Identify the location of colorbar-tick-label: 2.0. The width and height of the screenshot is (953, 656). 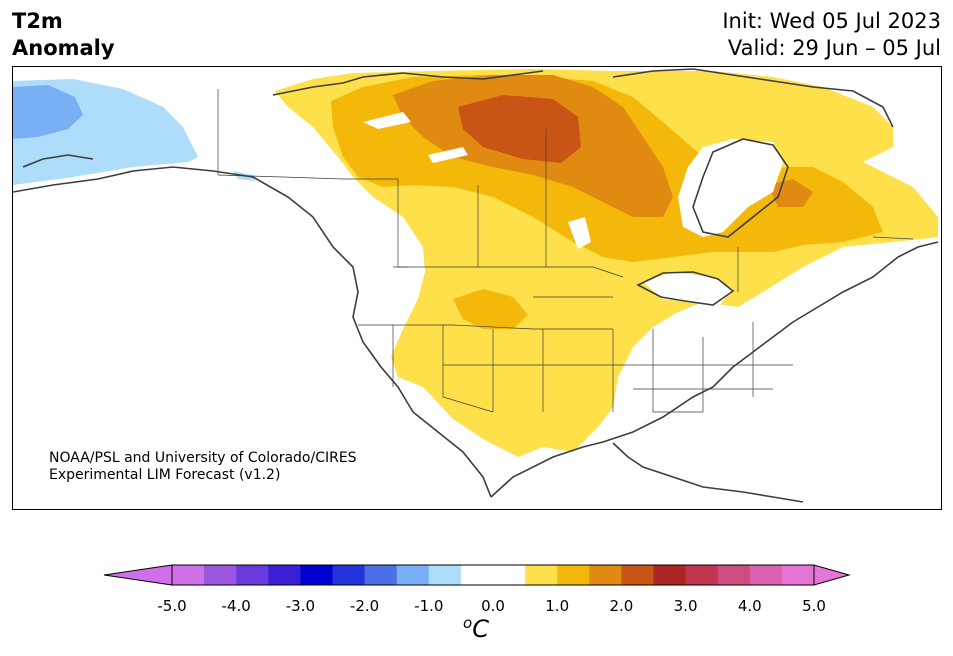
(621, 606).